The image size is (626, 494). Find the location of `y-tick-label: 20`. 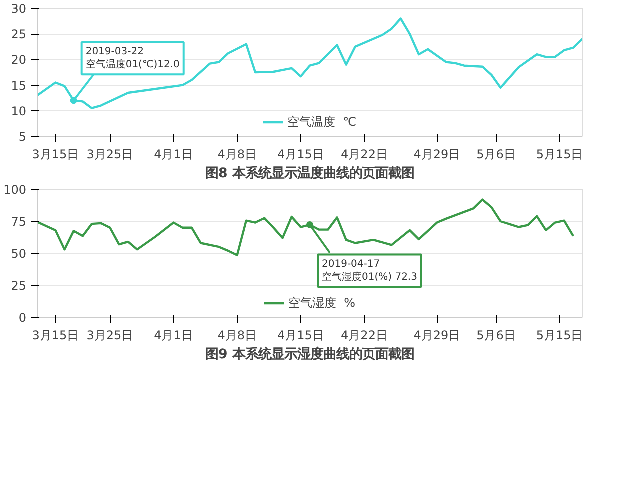

y-tick-label: 20 is located at coordinates (19, 60).